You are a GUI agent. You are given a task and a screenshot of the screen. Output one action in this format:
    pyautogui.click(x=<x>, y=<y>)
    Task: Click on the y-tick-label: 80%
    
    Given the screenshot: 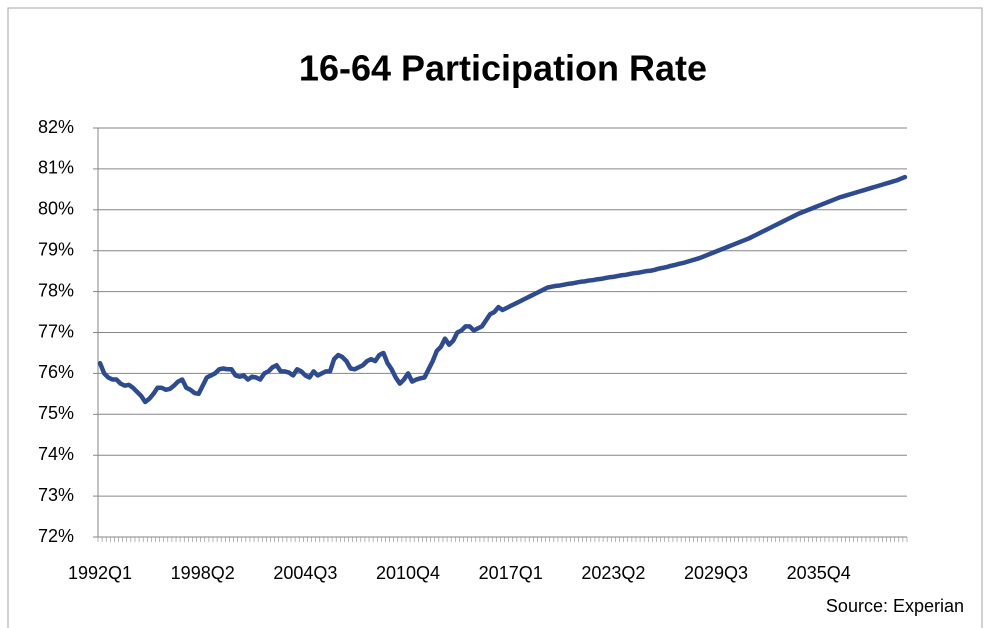 What is the action you would take?
    pyautogui.click(x=56, y=209)
    